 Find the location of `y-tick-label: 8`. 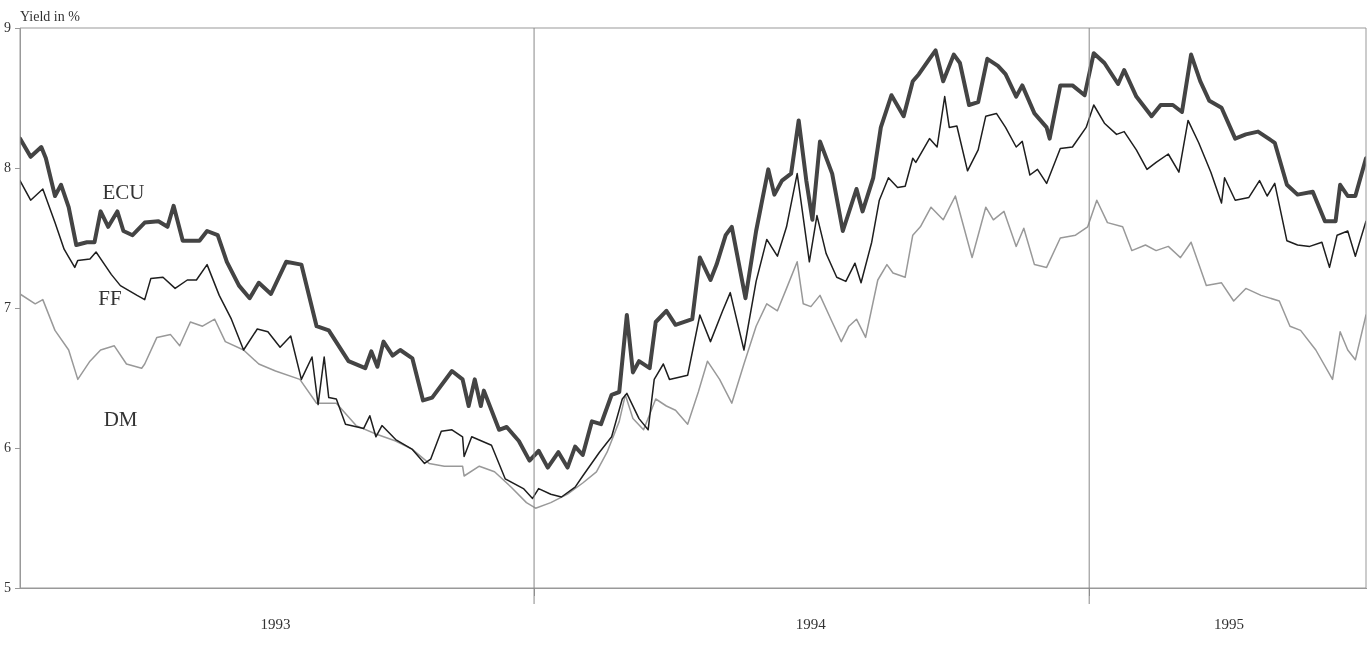

y-tick-label: 8 is located at coordinates (7, 167).